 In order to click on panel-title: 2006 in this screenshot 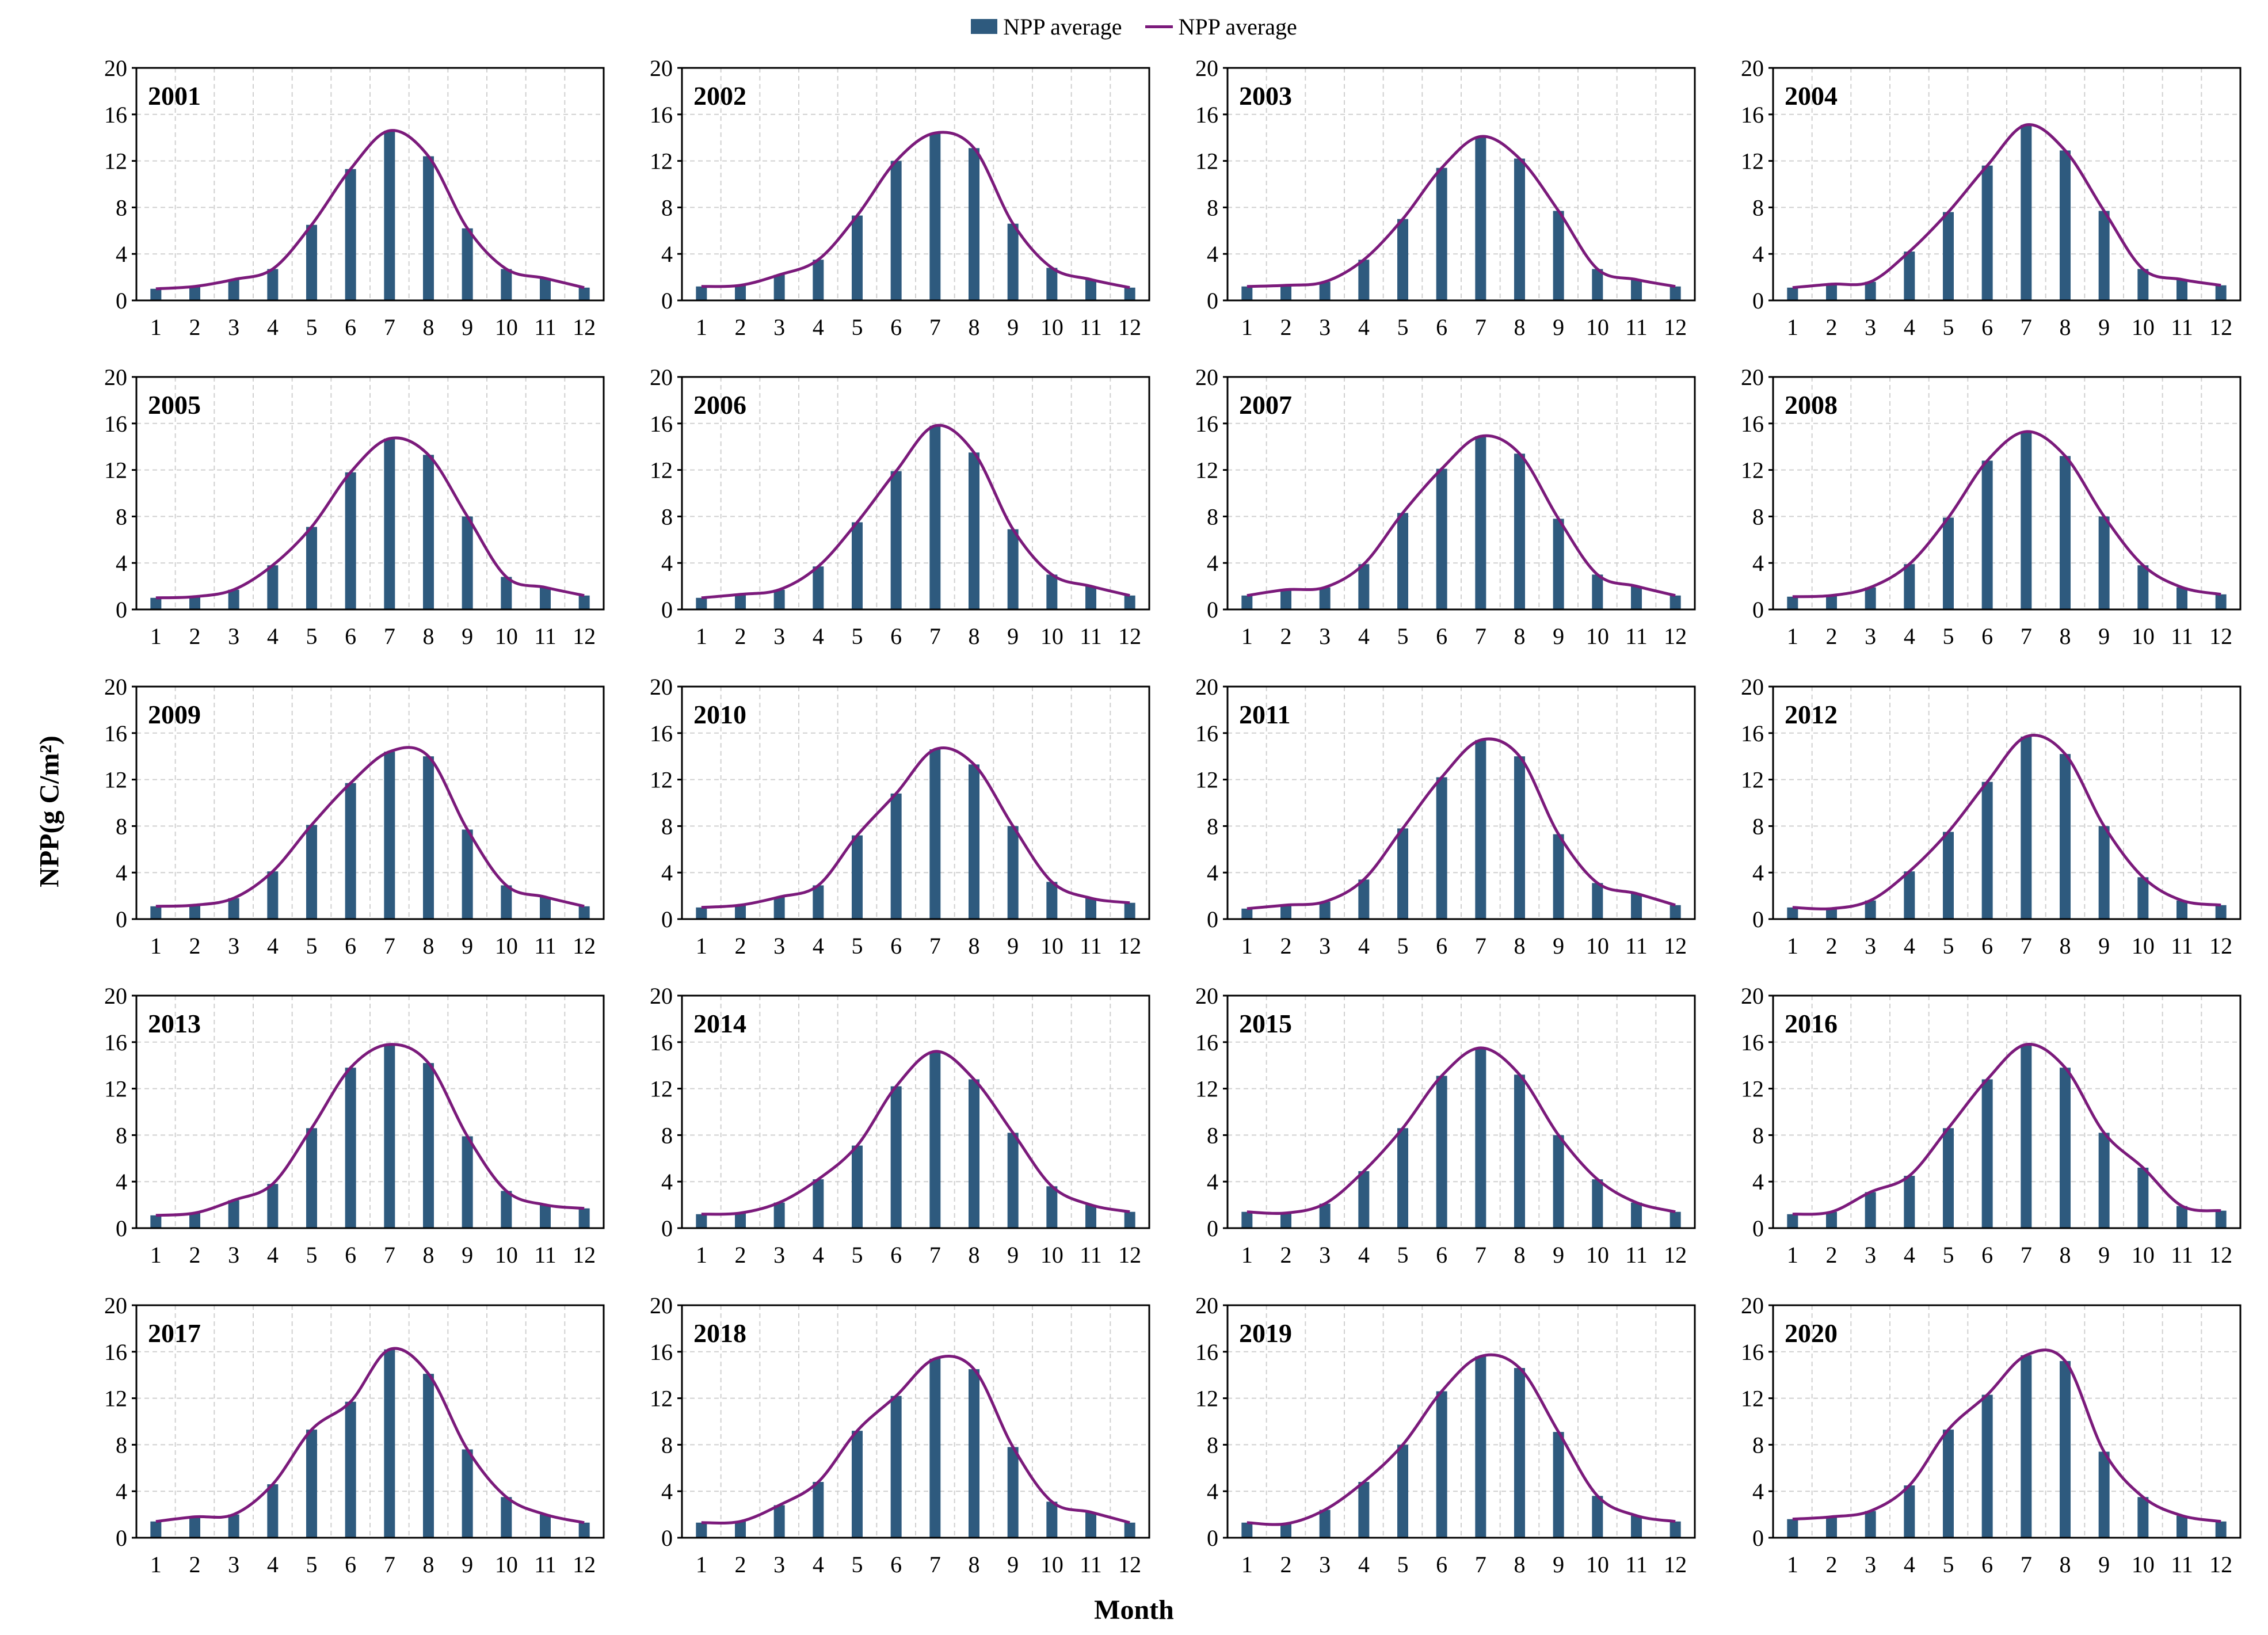, I will do `click(720, 405)`.